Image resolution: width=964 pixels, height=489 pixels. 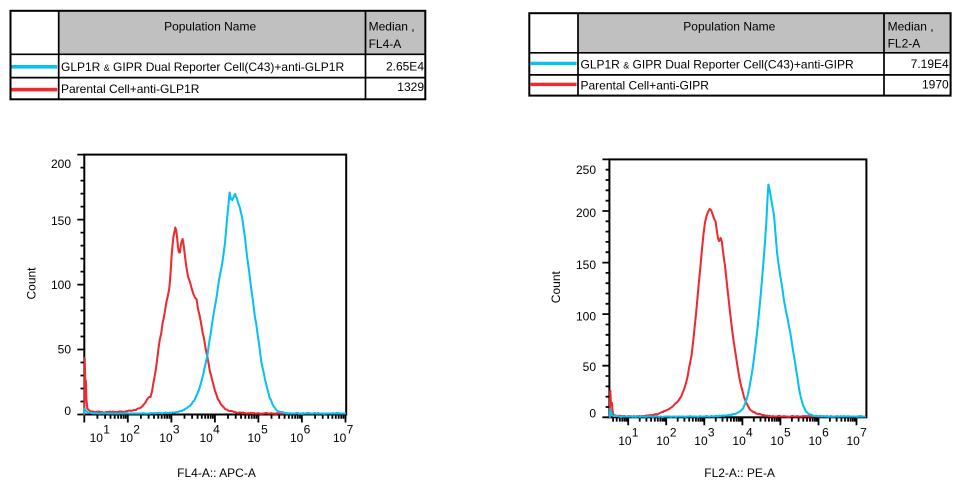 I want to click on svg-text: 1970, so click(x=935, y=85).